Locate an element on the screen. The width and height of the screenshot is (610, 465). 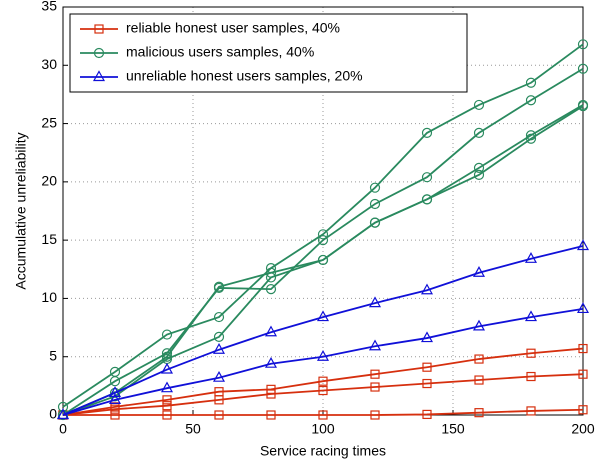
legend-label: malicious users samples, 40% is located at coordinates (220, 52).